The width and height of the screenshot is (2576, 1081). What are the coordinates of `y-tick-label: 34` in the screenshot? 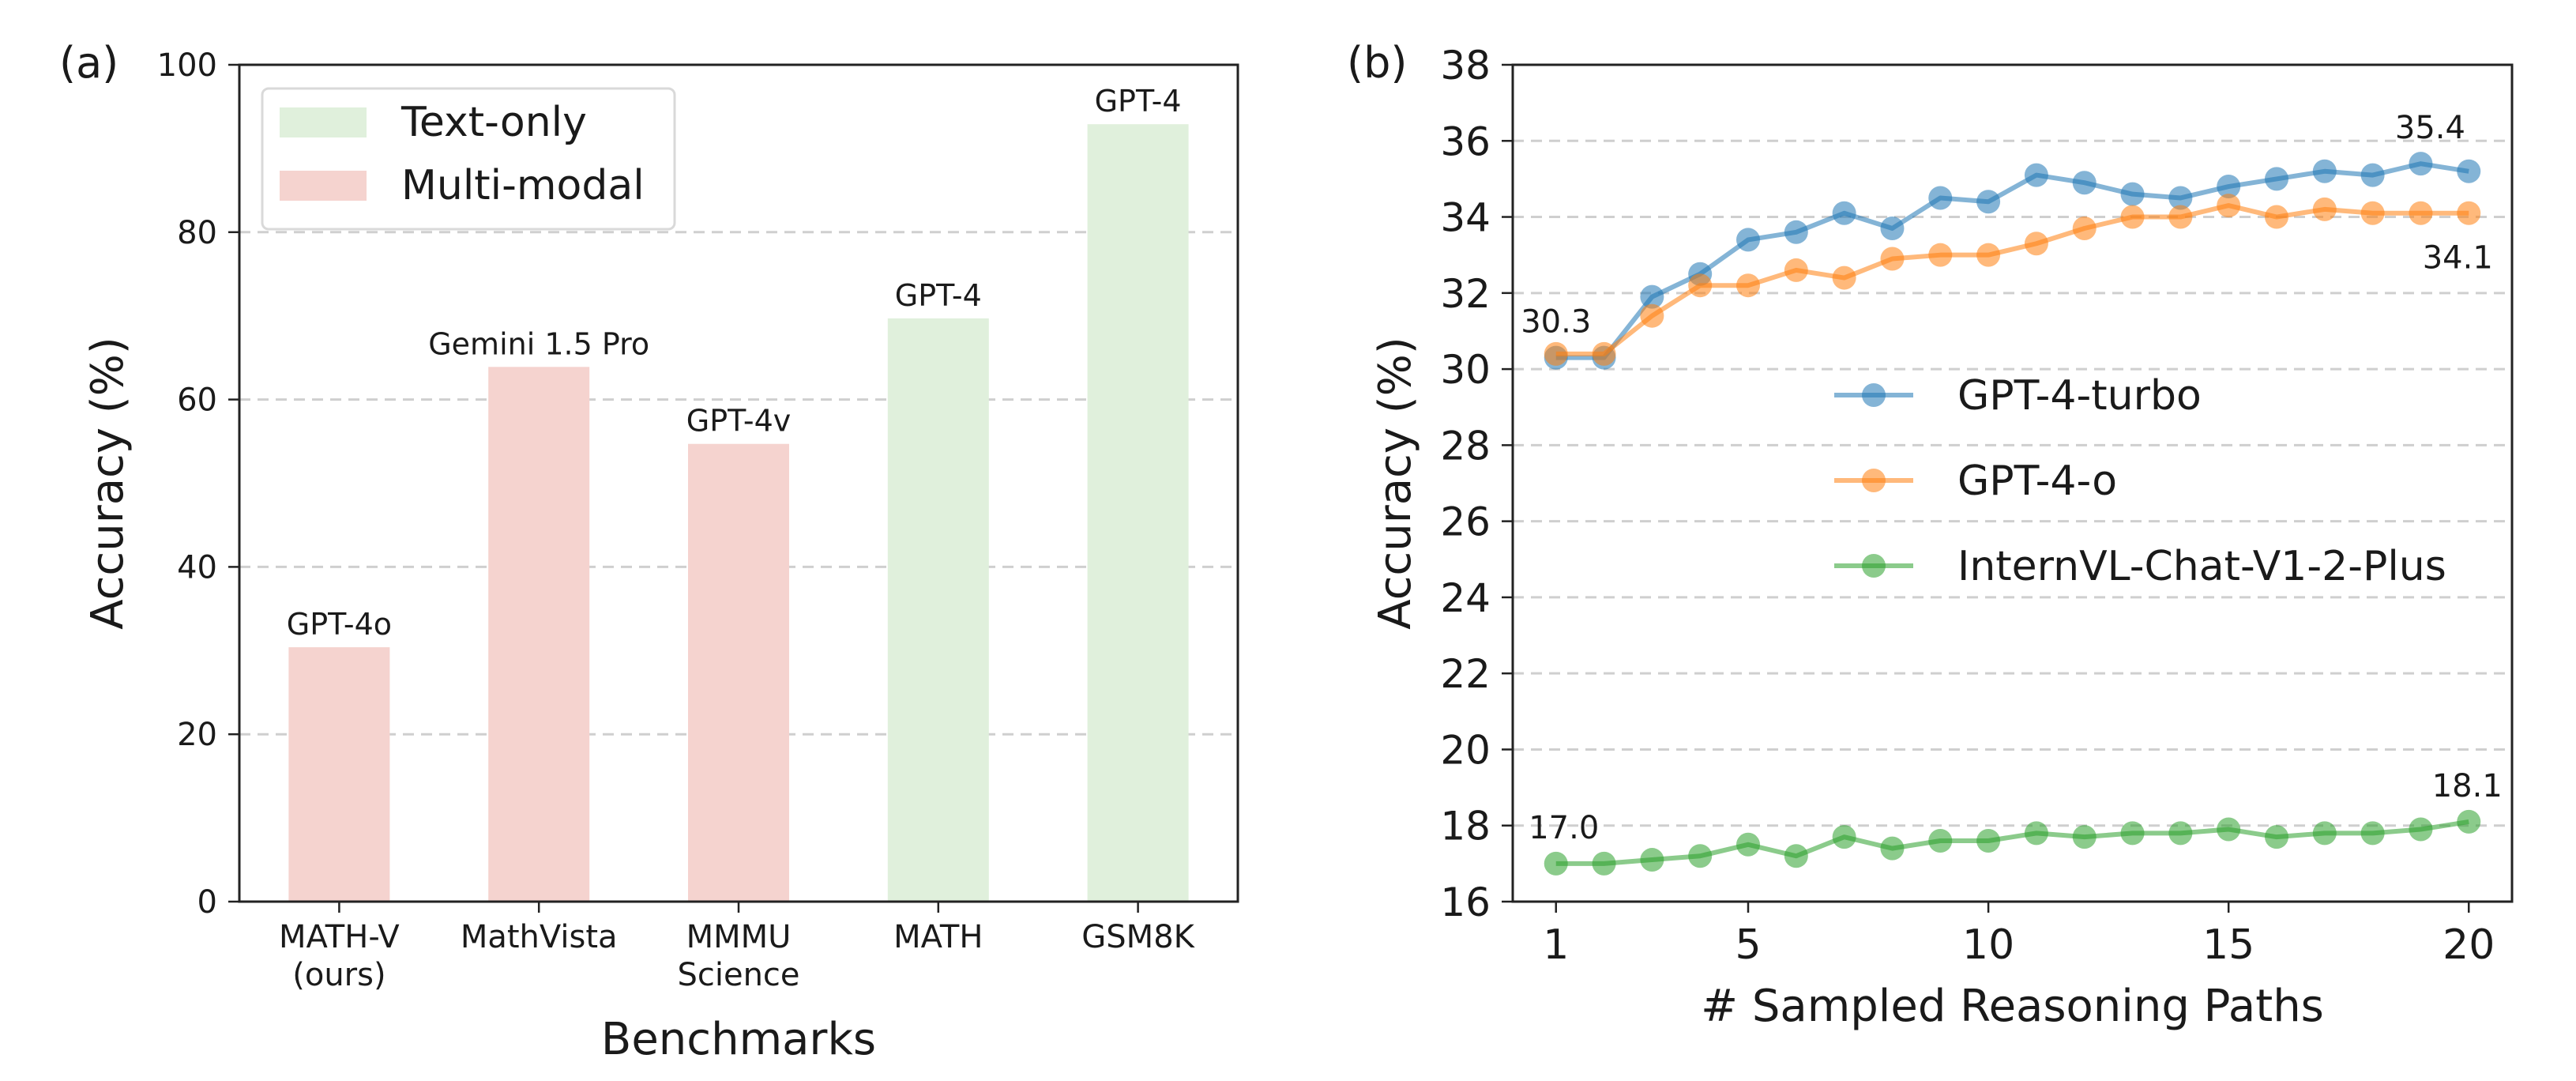 It's located at (1466, 218).